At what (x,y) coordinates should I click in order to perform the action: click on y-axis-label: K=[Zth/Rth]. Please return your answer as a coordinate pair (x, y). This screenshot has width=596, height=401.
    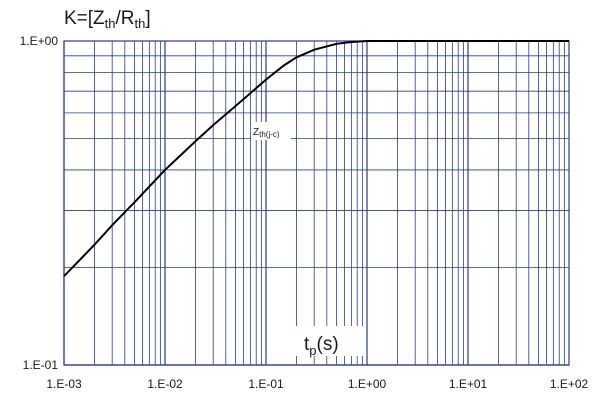
    Looking at the image, I should click on (107, 19).